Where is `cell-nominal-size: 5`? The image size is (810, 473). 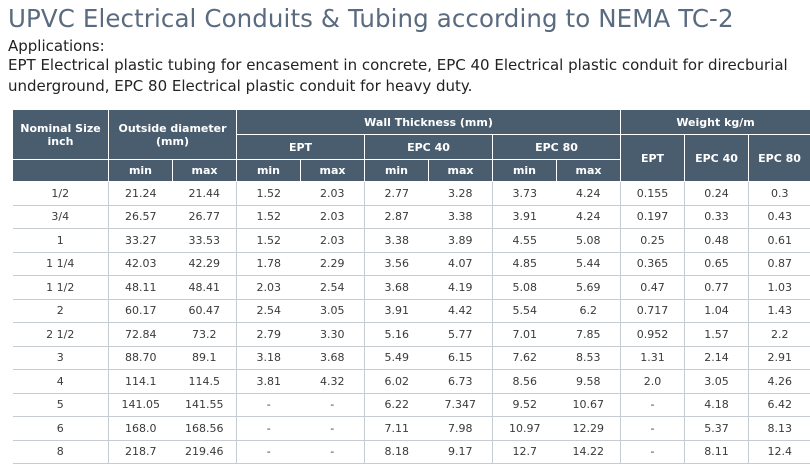
cell-nominal-size: 5 is located at coordinates (60, 405).